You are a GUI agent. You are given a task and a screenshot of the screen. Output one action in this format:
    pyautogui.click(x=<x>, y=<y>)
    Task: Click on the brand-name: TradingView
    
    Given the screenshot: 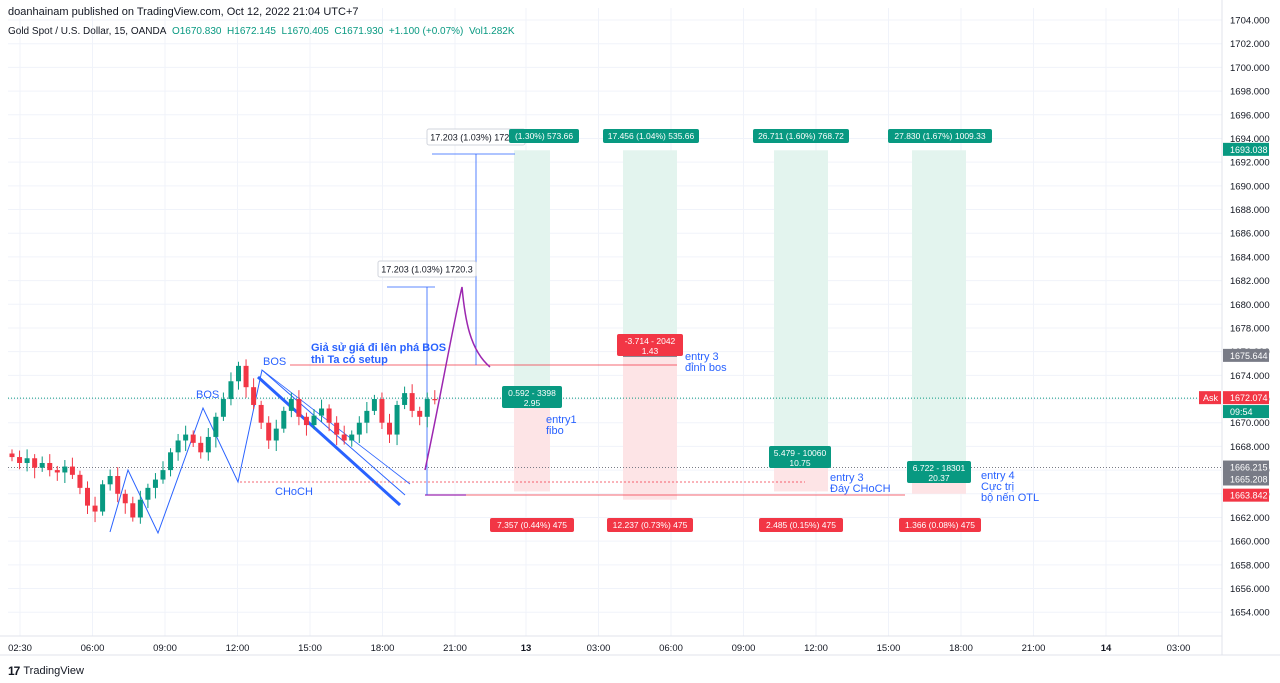 What is the action you would take?
    pyautogui.click(x=53, y=671)
    